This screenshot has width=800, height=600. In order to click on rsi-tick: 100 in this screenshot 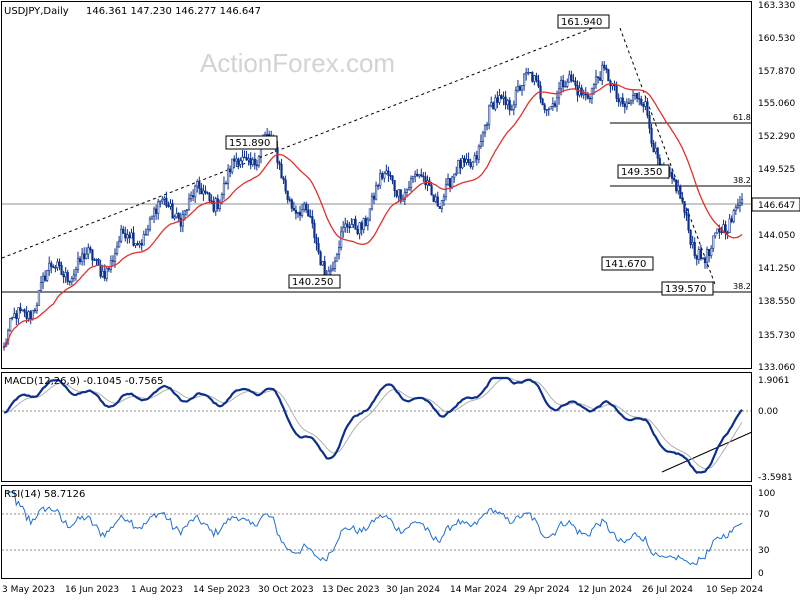, I will do `click(766, 494)`.